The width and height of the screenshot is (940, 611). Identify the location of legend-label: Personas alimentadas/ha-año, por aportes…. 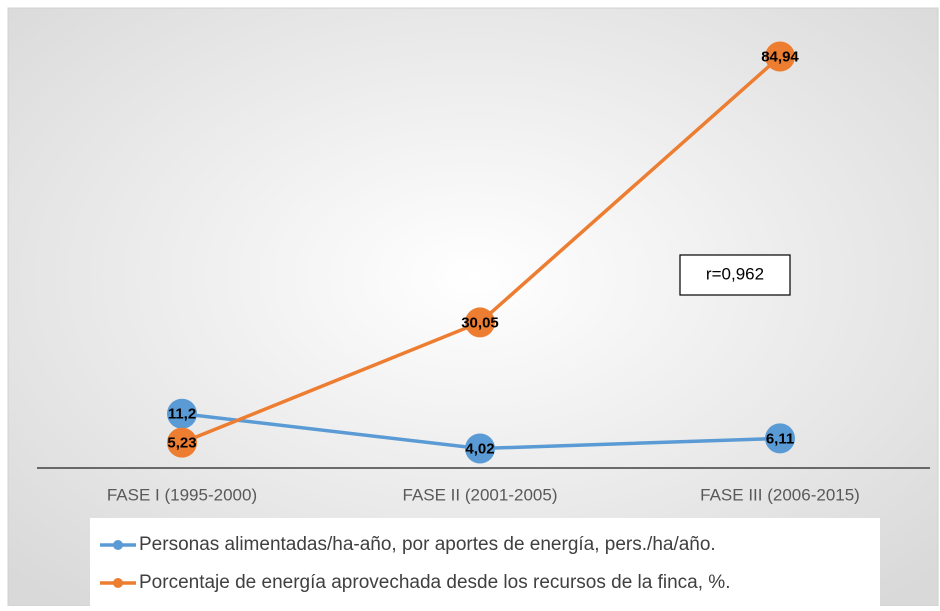
(427, 544).